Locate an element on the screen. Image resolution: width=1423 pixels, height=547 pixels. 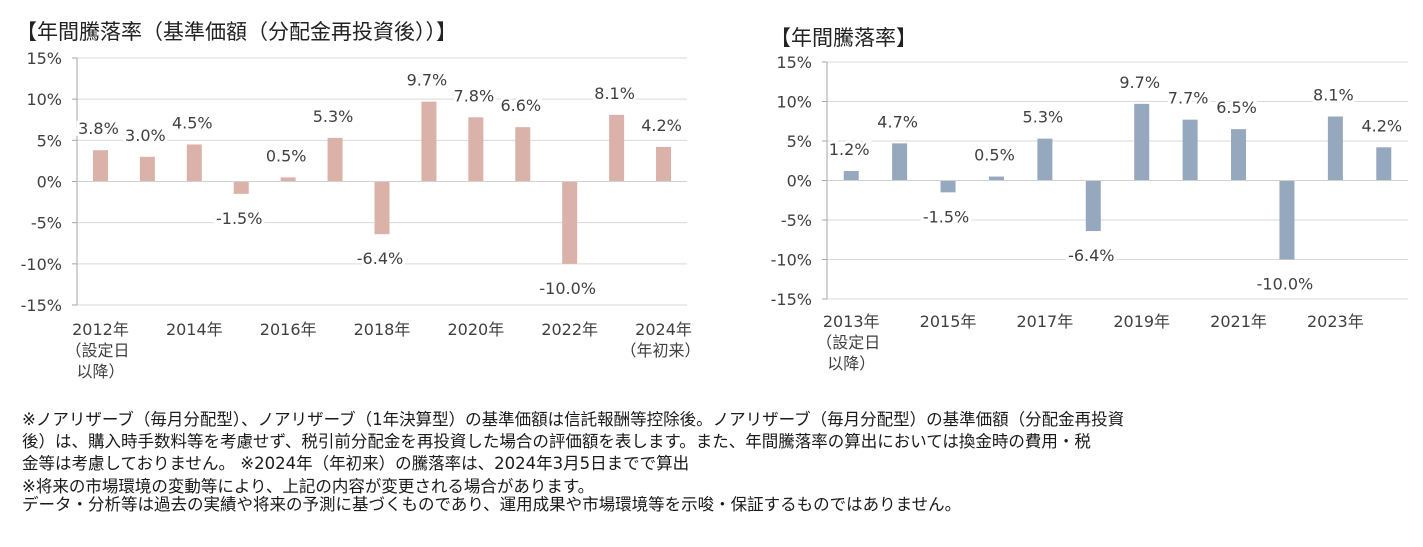
right-x-tick-label: 2021年 is located at coordinates (1238, 321).